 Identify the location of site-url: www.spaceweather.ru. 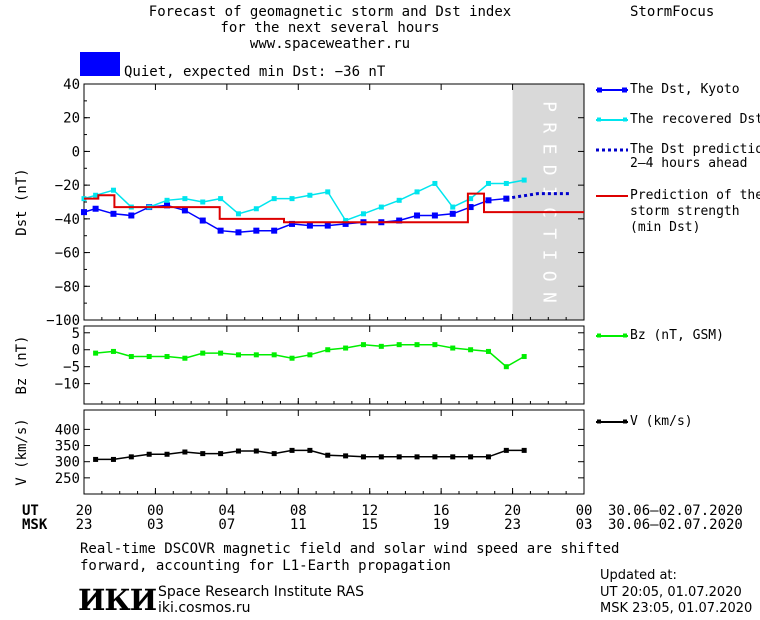
(330, 44).